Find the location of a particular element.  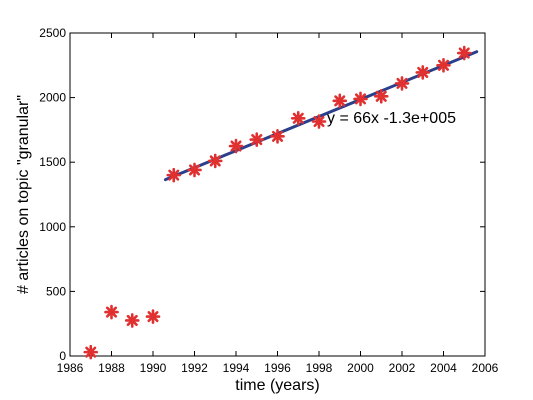

x-tick-label: 1986 is located at coordinates (70, 368).